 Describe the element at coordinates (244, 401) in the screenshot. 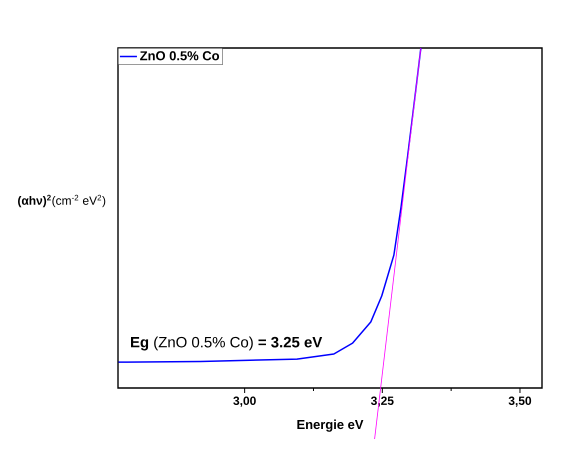

I see `x-tick-label: 3,00` at that location.